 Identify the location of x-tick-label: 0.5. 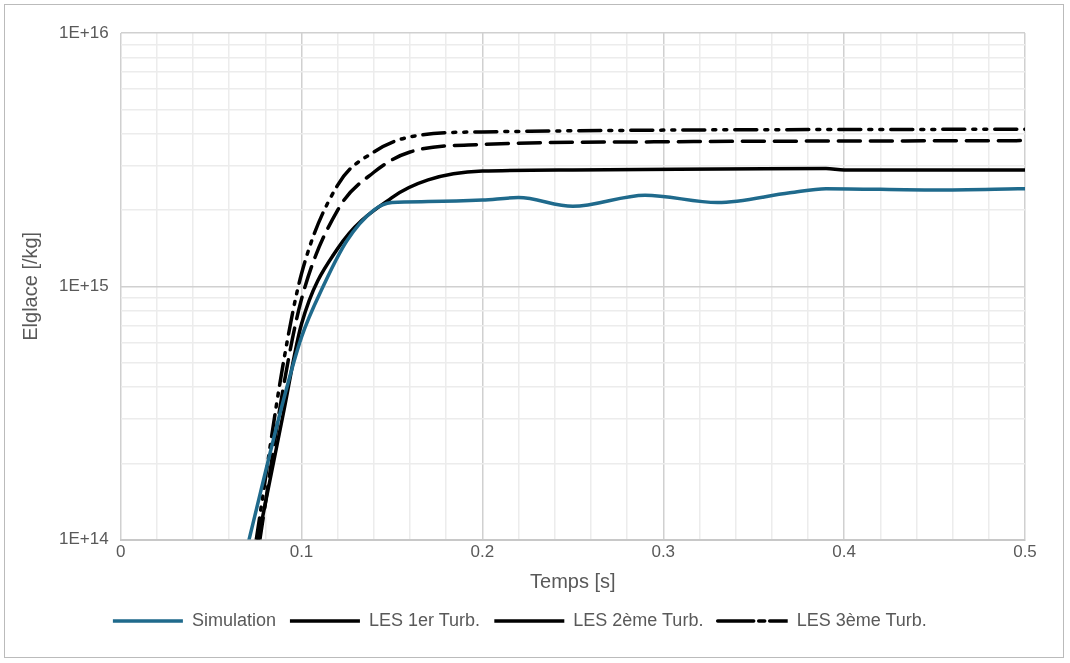
(1025, 552).